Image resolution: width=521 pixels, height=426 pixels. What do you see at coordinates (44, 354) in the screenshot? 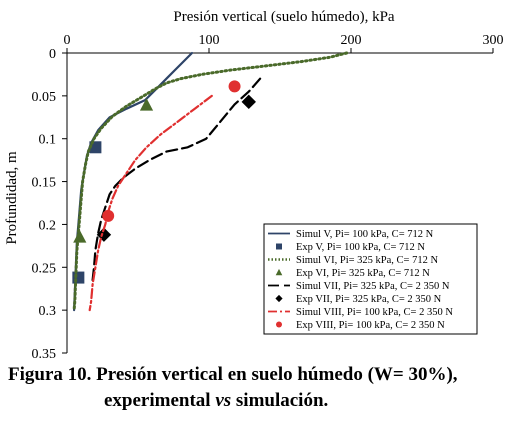
I see `y-tick-label: 0.35` at bounding box center [44, 354].